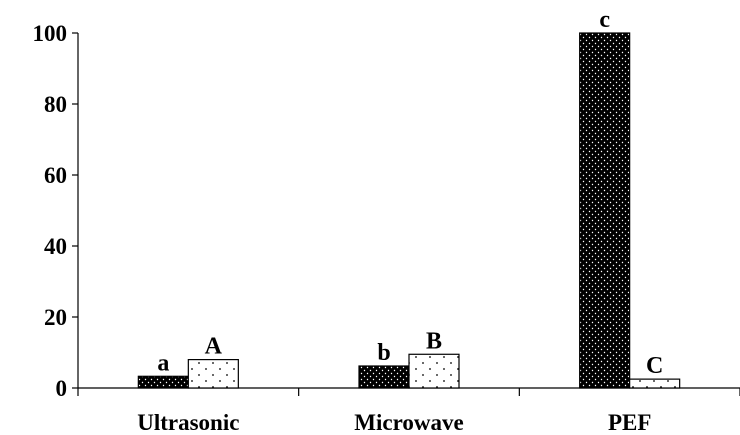 This screenshot has height=435, width=740. Describe the element at coordinates (55, 104) in the screenshot. I see `y-tick-label: 80` at that location.